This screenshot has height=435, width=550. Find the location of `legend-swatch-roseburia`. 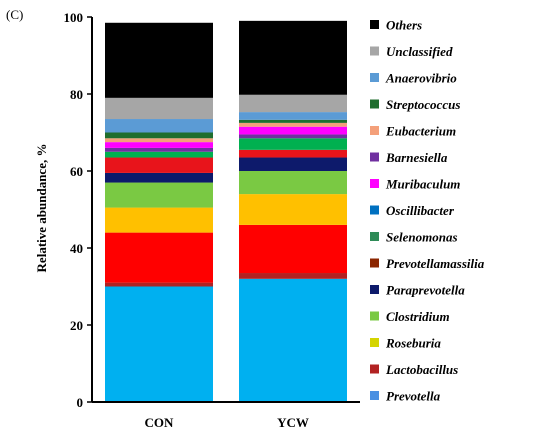

legend-swatch-roseburia is located at coordinates (374, 342).